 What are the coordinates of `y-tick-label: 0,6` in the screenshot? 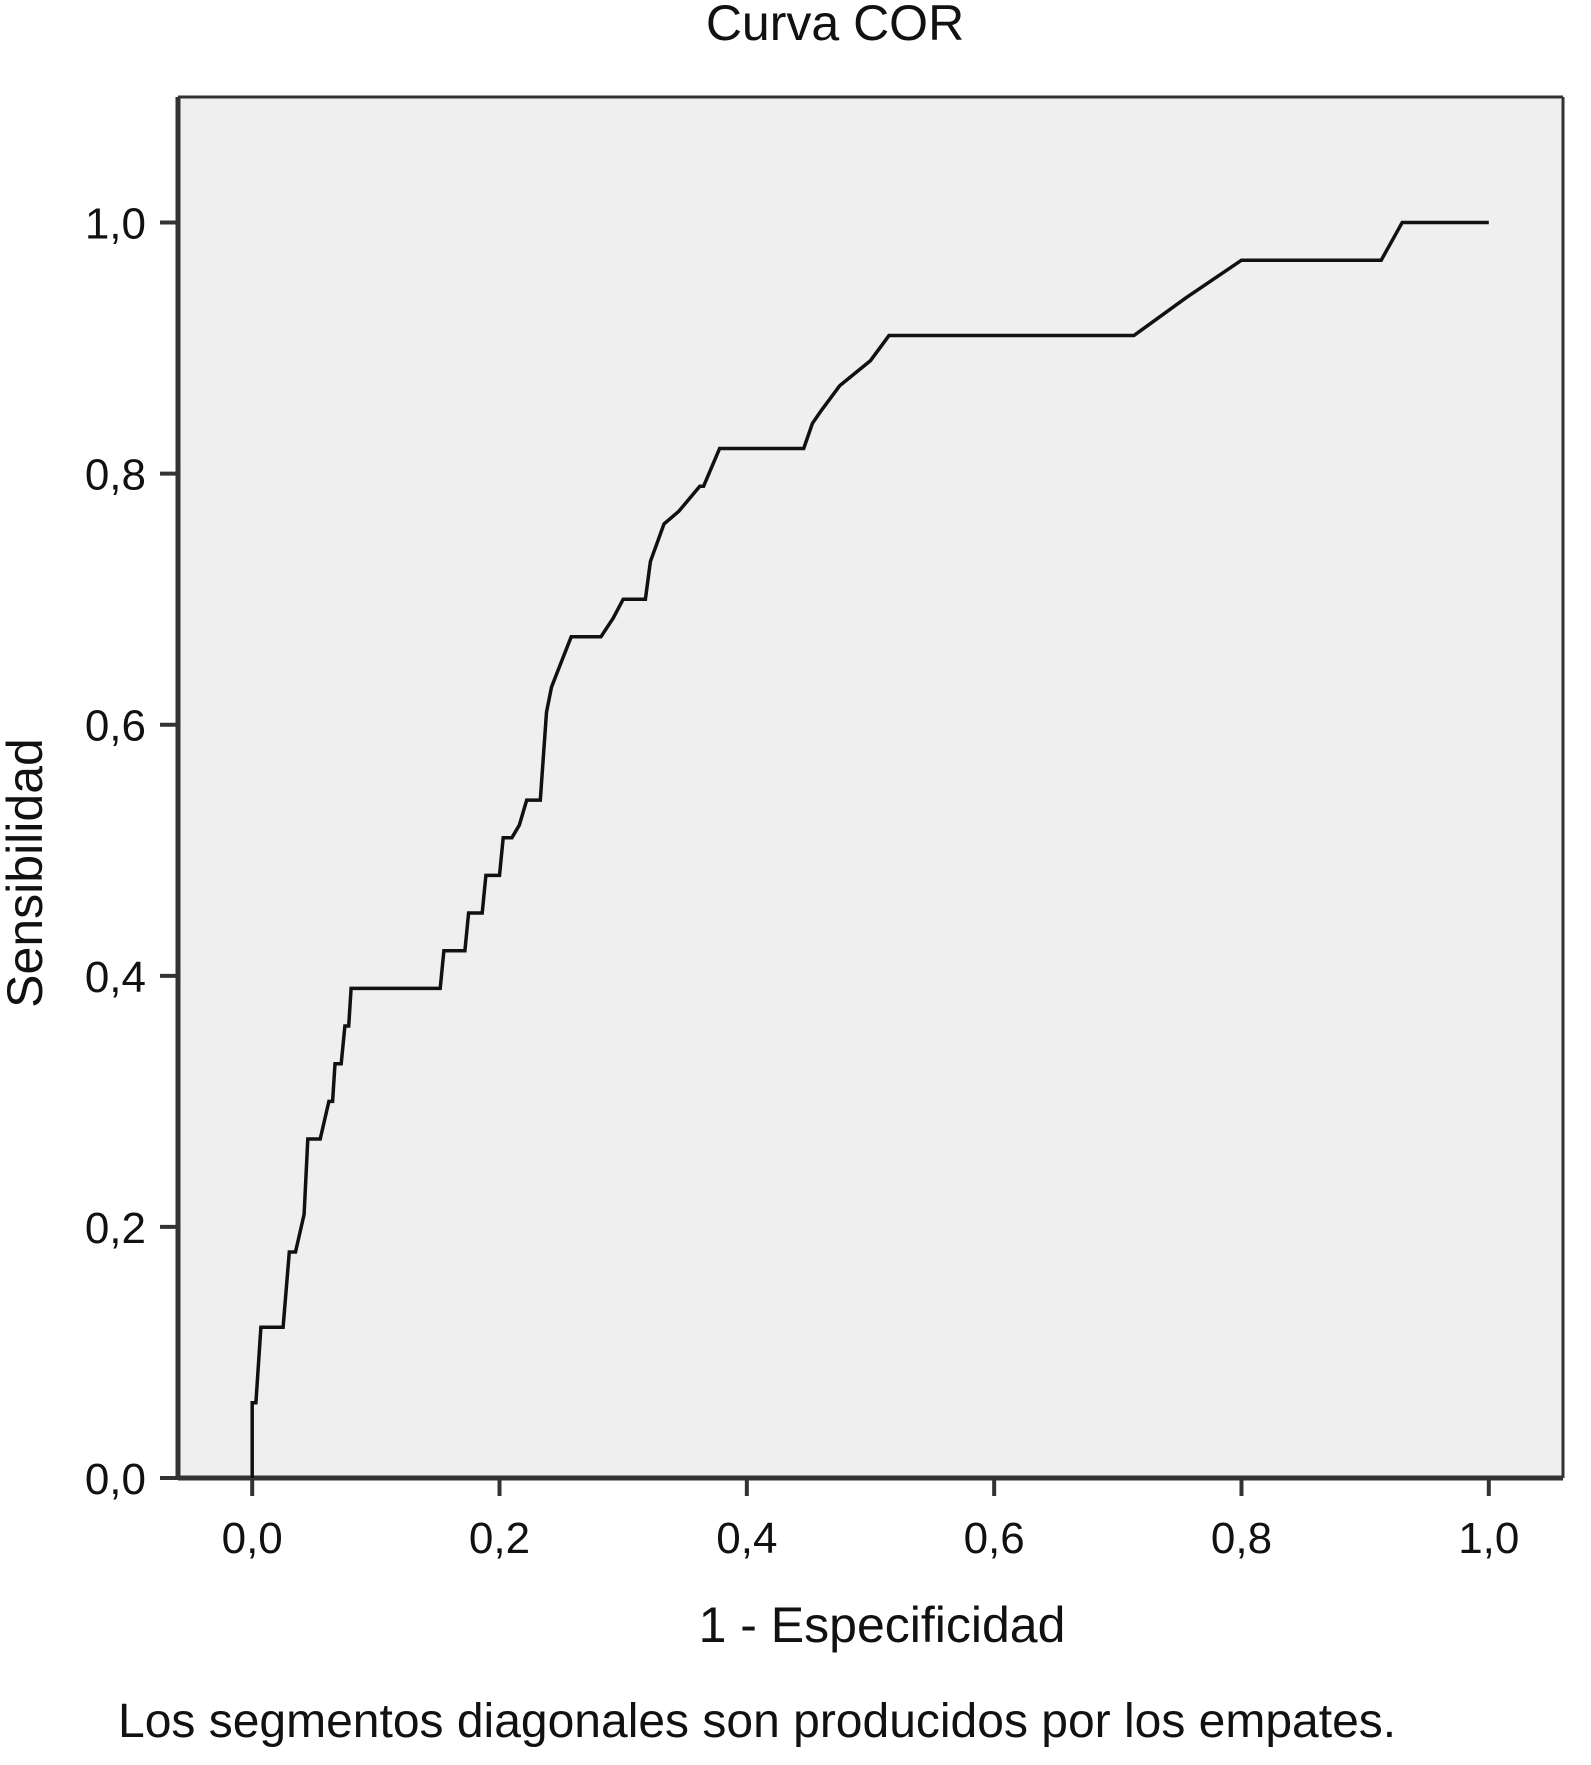 It's located at (115, 726).